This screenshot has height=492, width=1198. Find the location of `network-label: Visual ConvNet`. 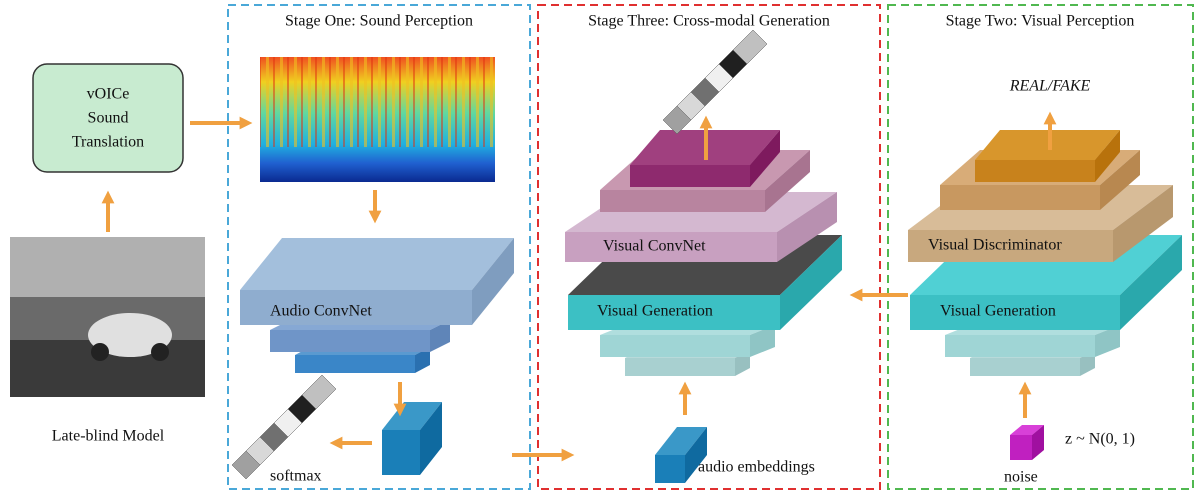

network-label: Visual ConvNet is located at coordinates (654, 246).